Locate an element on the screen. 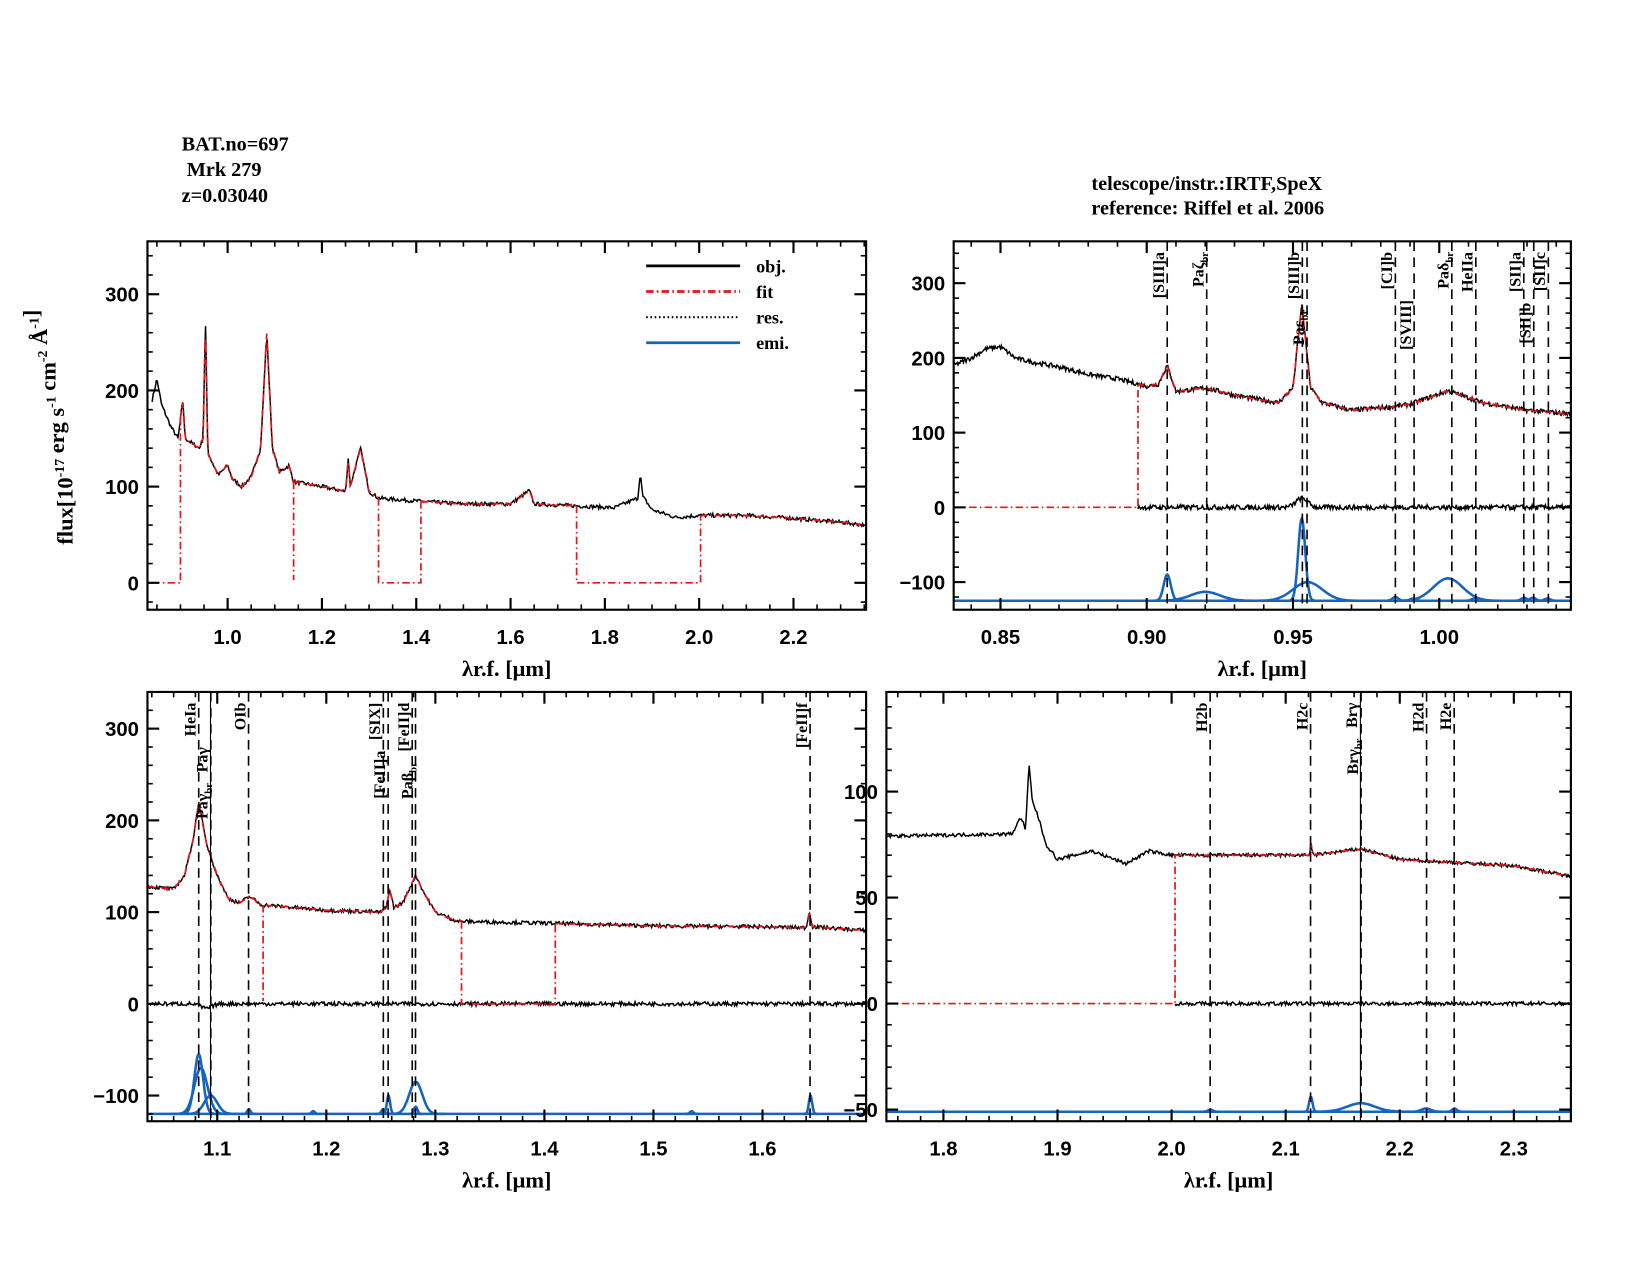 The height and width of the screenshot is (1275, 1650). x-tick-label: 1.9 is located at coordinates (1057, 1149).